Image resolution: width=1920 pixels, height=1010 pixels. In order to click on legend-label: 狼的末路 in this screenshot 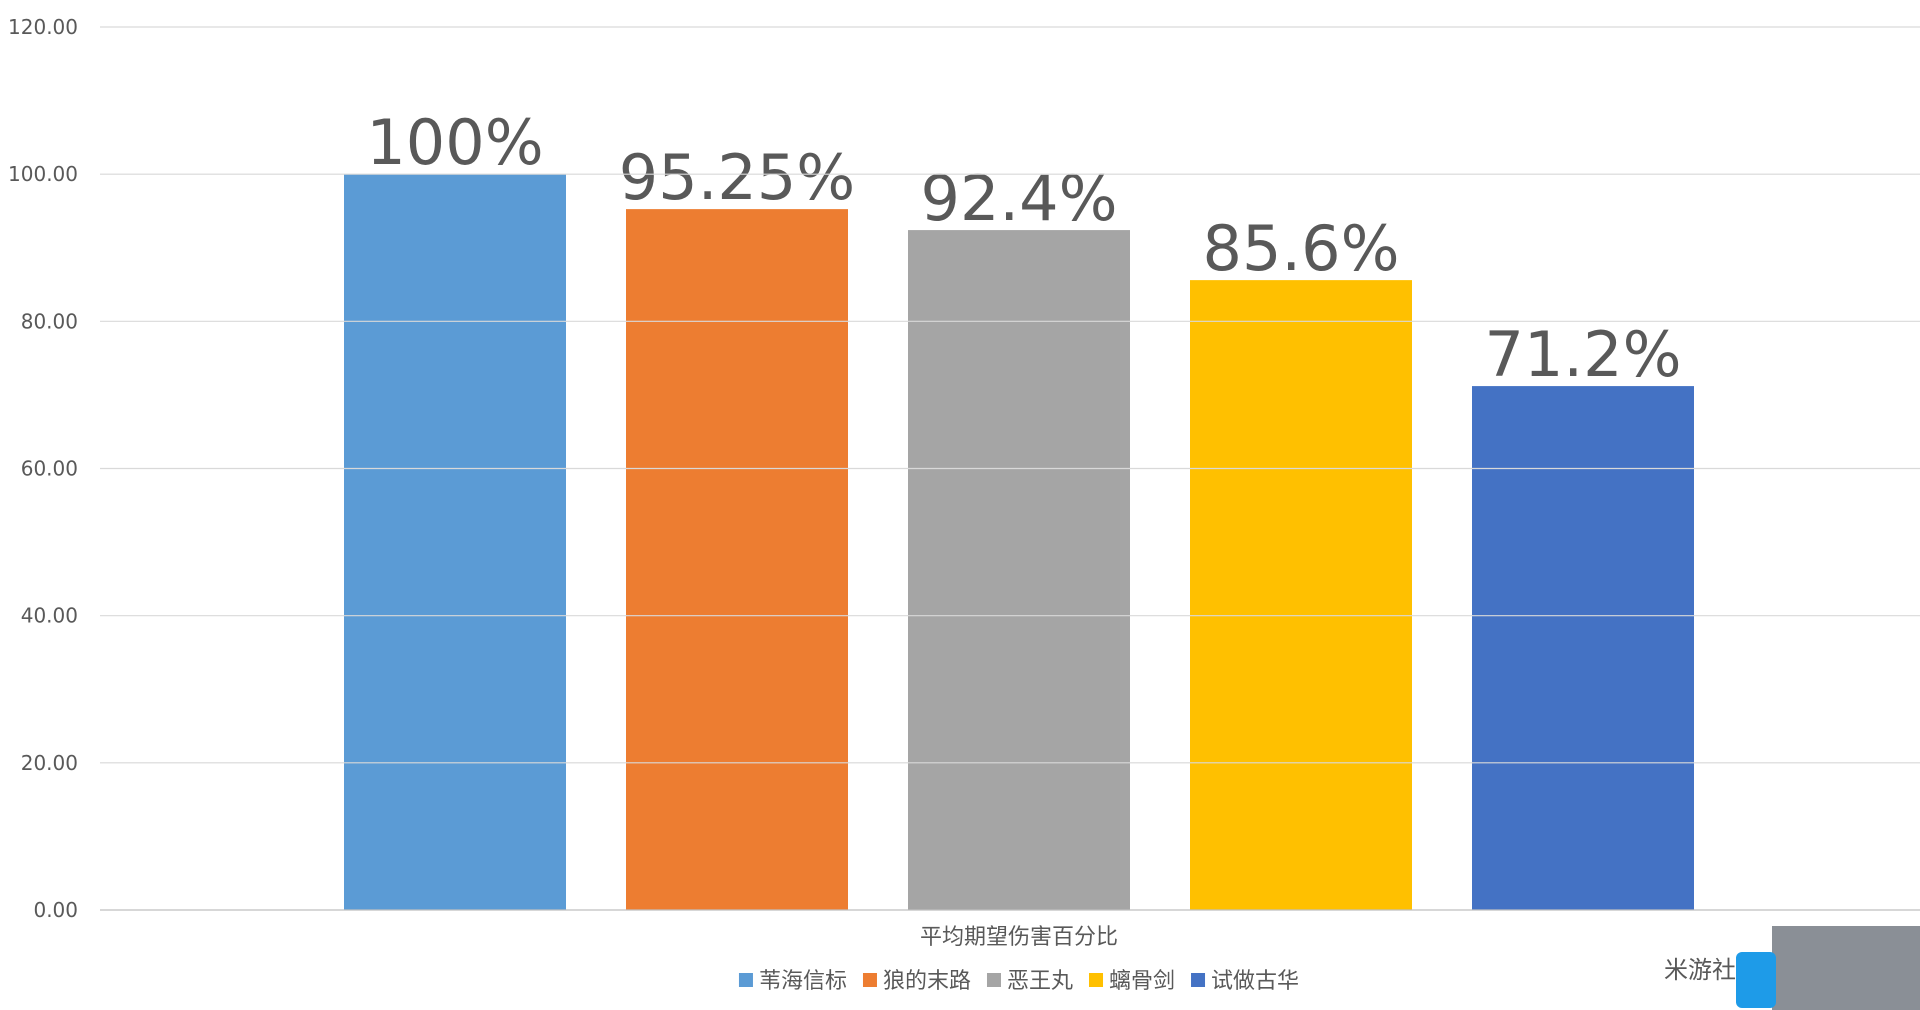, I will do `click(927, 981)`.